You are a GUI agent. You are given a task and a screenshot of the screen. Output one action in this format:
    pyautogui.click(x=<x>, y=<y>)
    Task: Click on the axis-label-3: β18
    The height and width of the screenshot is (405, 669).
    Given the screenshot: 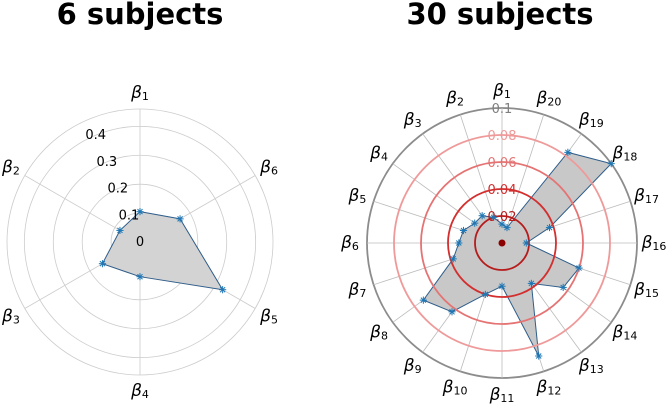 What is the action you would take?
    pyautogui.click(x=625, y=154)
    